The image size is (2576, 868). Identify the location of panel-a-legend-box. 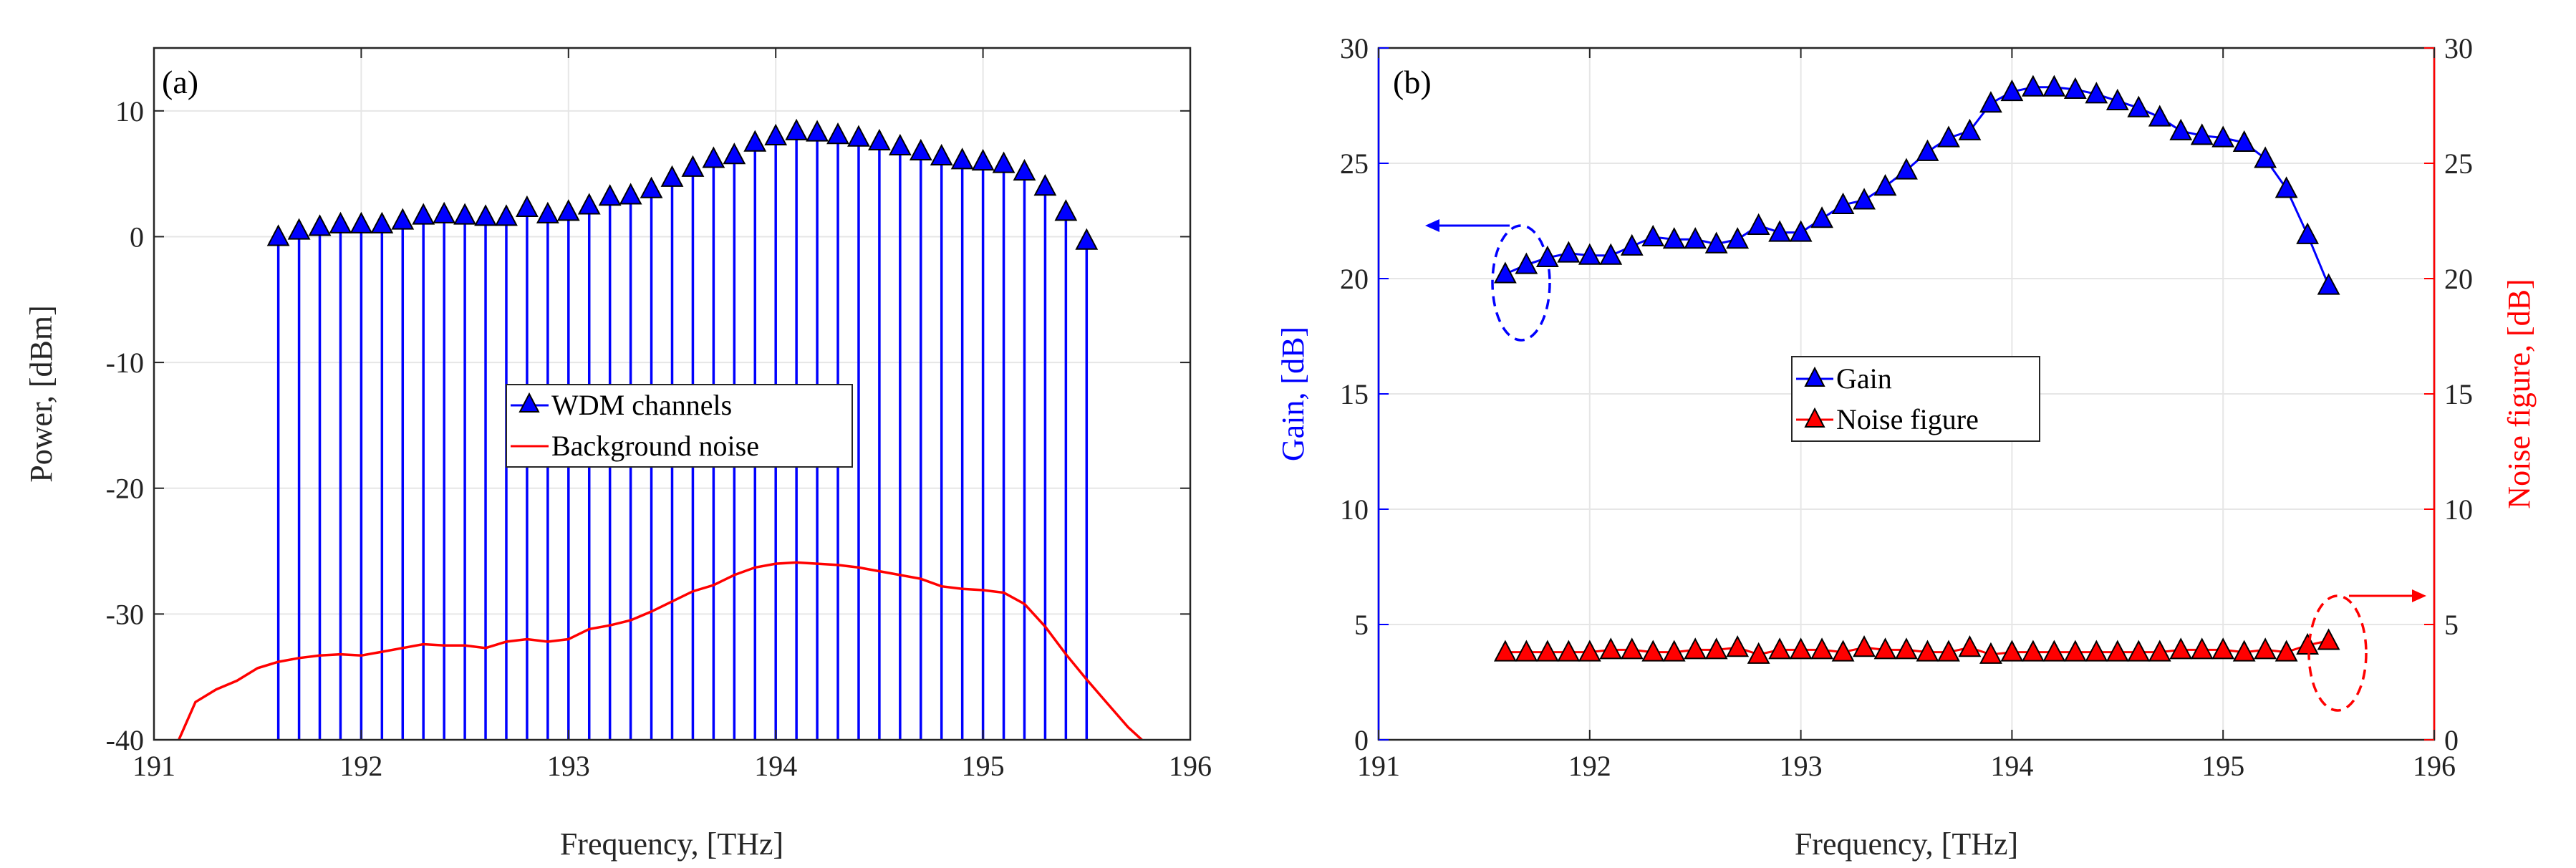
(679, 426).